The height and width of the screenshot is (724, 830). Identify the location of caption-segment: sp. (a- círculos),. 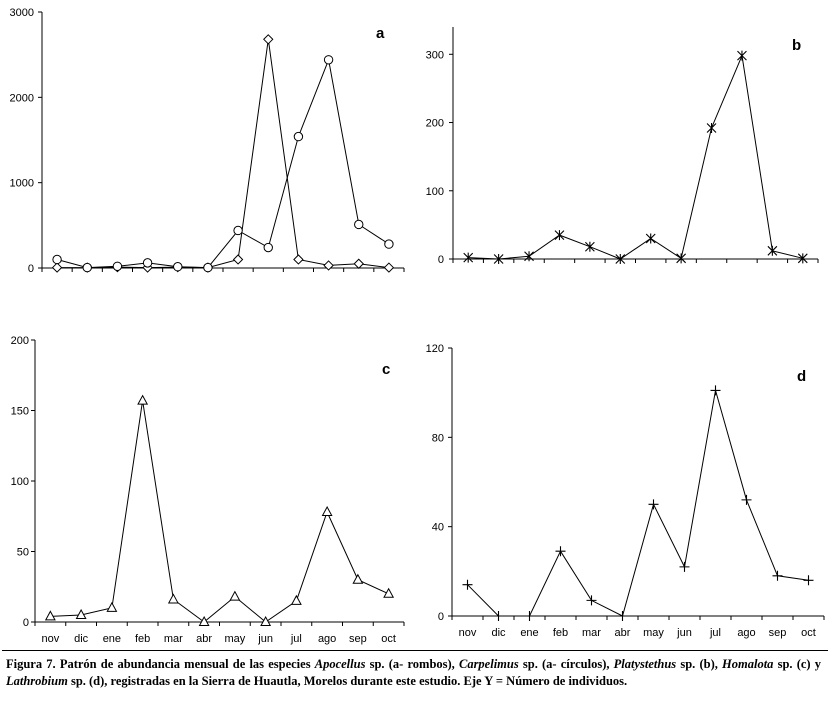
(566, 664).